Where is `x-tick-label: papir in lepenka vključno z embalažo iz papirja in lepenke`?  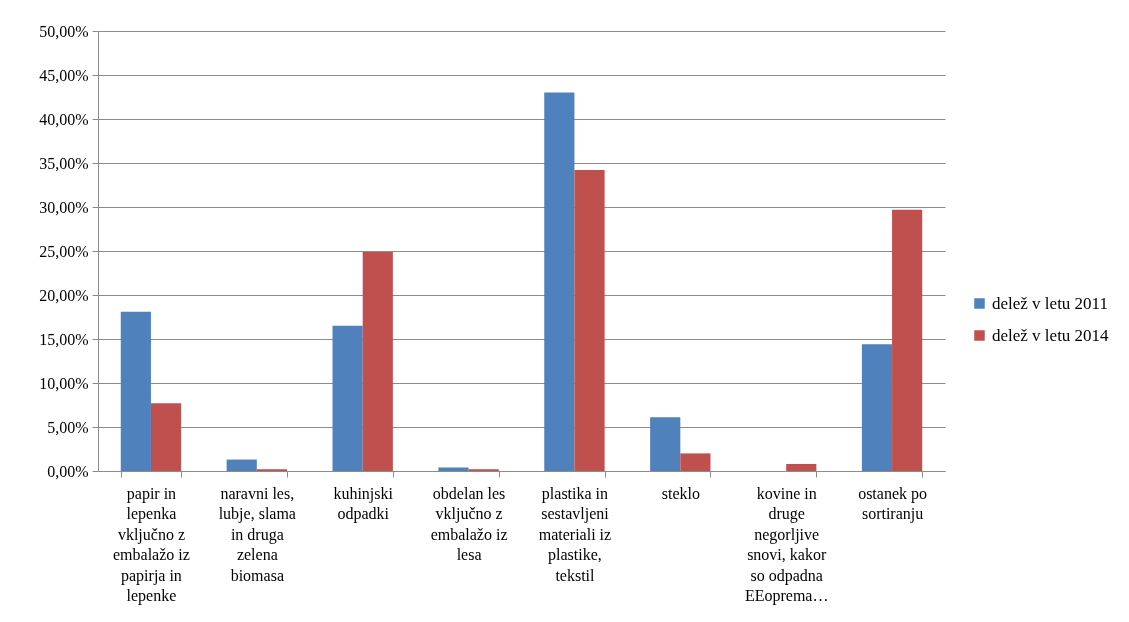 x-tick-label: papir in lepenka vključno z embalažo iz papirja in lepenke is located at coordinates (151, 544).